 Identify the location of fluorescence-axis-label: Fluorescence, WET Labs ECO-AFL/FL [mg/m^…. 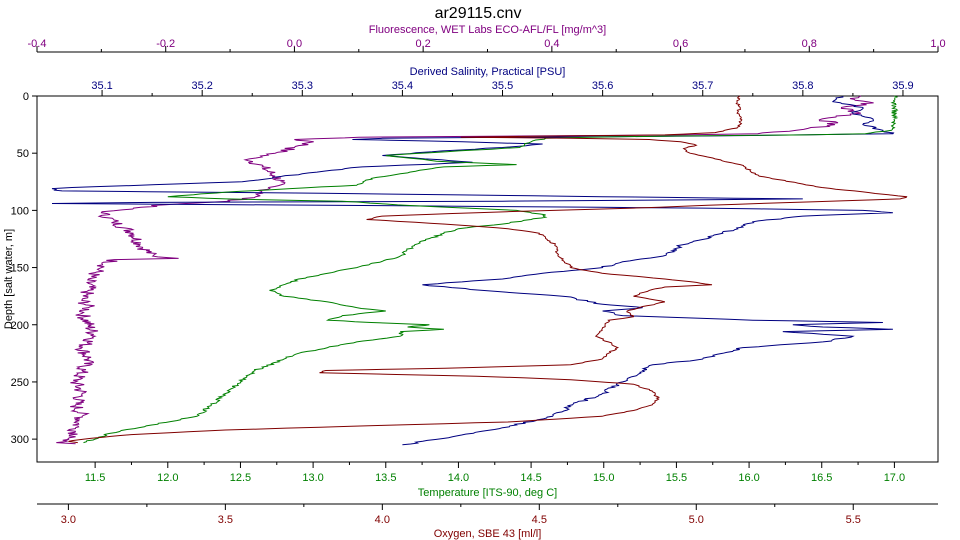
(487, 30).